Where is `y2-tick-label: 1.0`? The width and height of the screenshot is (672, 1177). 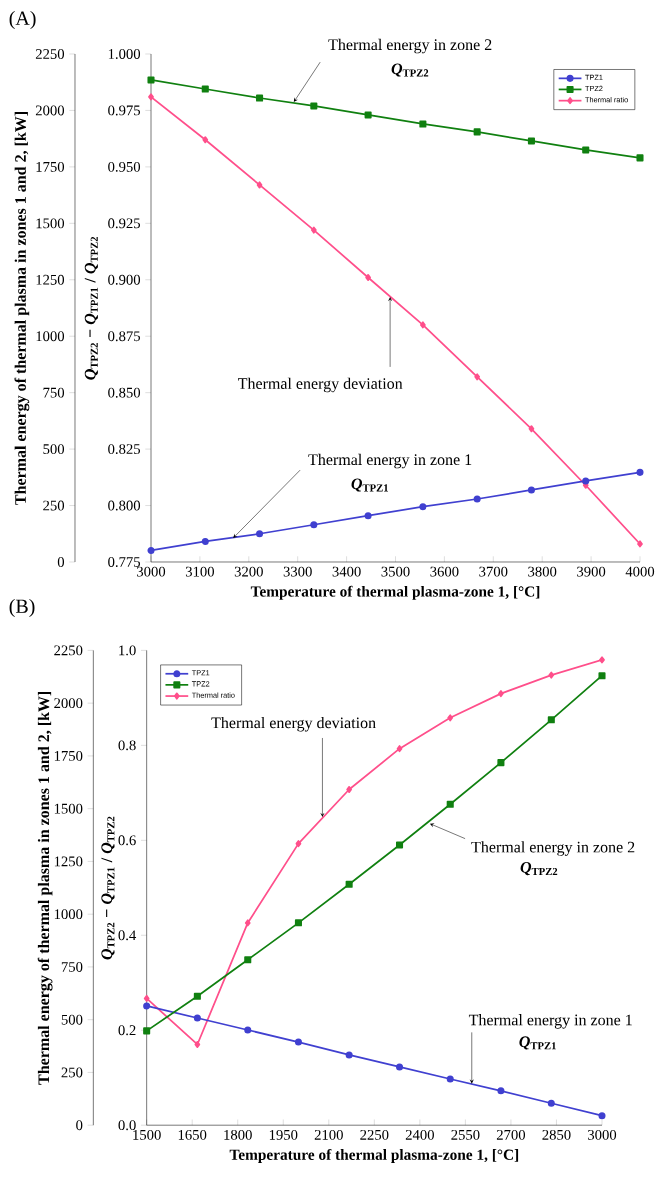
y2-tick-label: 1.0 is located at coordinates (127, 650).